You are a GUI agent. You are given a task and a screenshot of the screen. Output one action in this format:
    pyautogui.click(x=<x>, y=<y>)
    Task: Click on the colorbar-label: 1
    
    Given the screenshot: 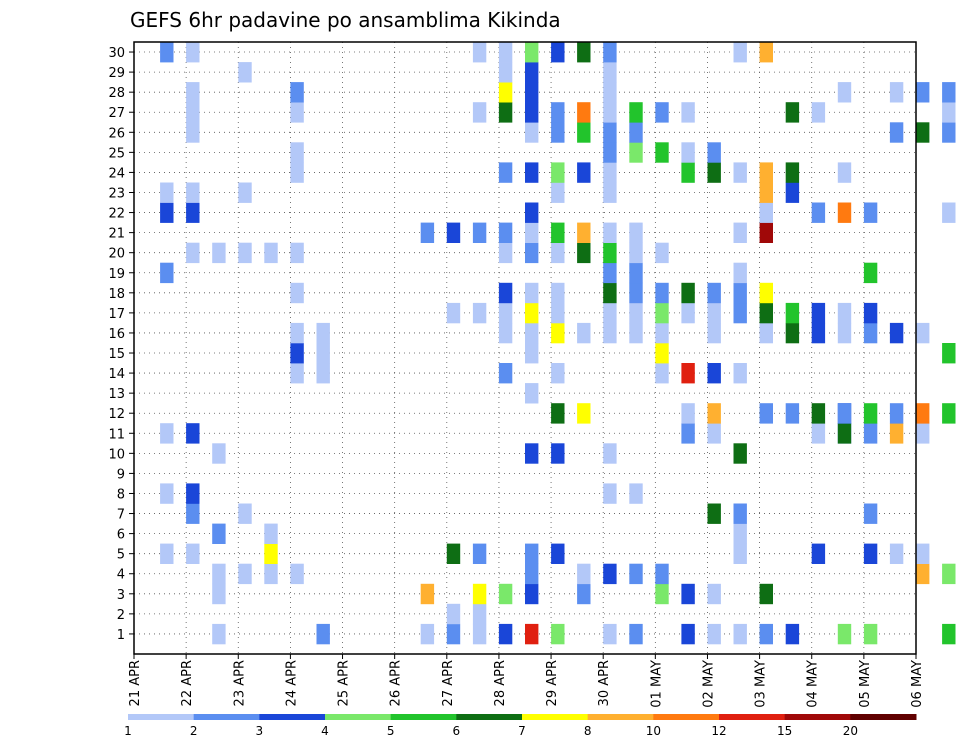 What is the action you would take?
    pyautogui.click(x=128, y=731)
    